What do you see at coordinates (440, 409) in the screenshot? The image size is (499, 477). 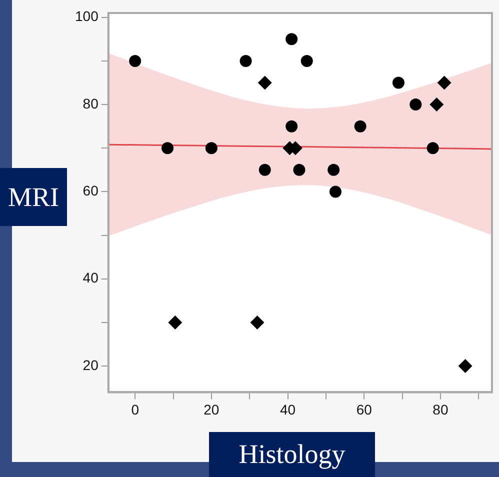 I see `x-tick-label: 80` at bounding box center [440, 409].